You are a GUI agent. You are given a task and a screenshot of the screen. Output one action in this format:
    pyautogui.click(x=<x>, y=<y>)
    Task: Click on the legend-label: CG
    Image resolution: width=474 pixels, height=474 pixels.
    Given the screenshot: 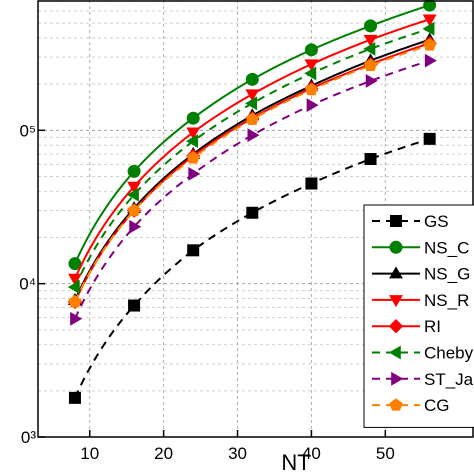 What is the action you would take?
    pyautogui.click(x=437, y=405)
    